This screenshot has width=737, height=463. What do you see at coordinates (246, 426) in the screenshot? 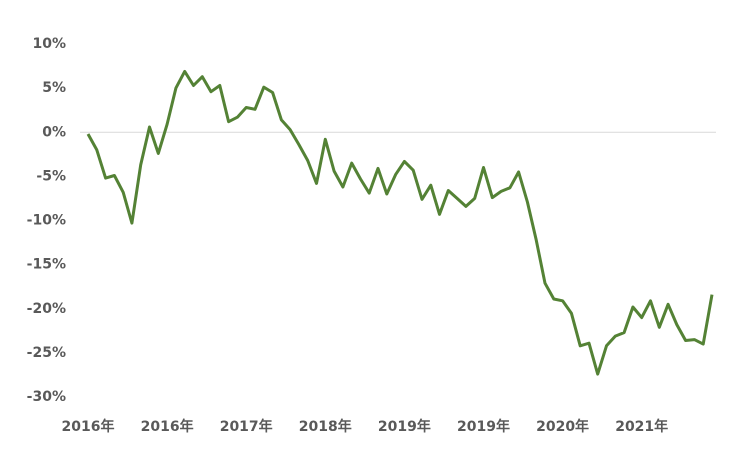
I see `x-tick-label: 2017年` at bounding box center [246, 426].